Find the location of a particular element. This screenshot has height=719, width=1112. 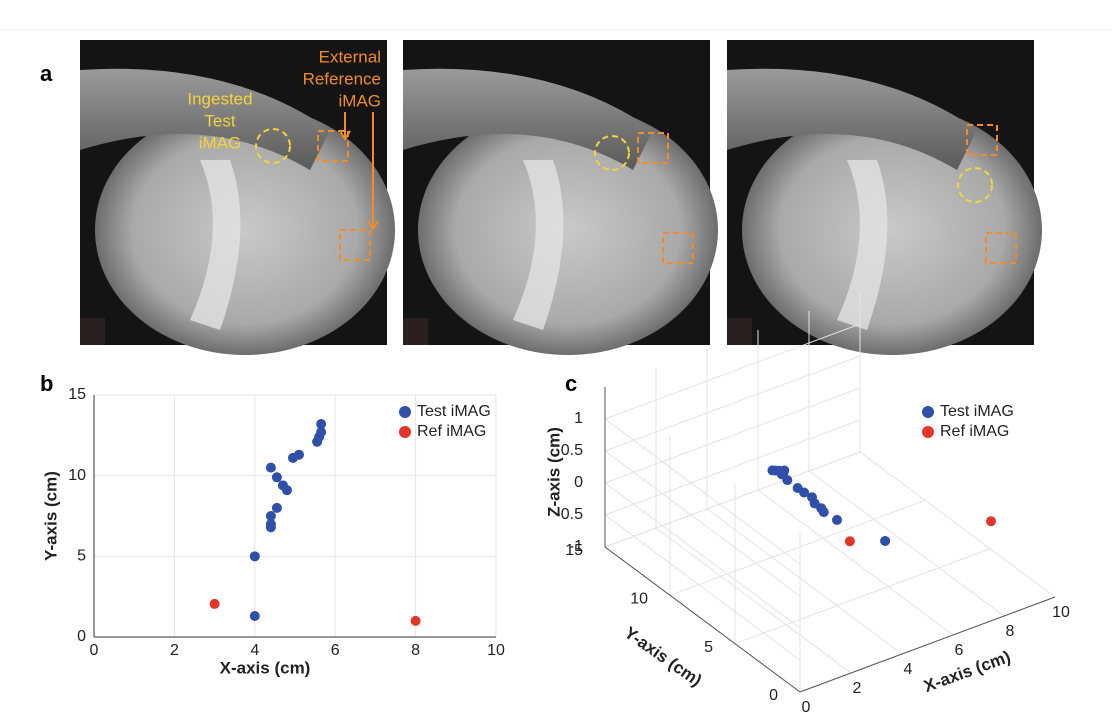

annotation: External is located at coordinates (350, 56).